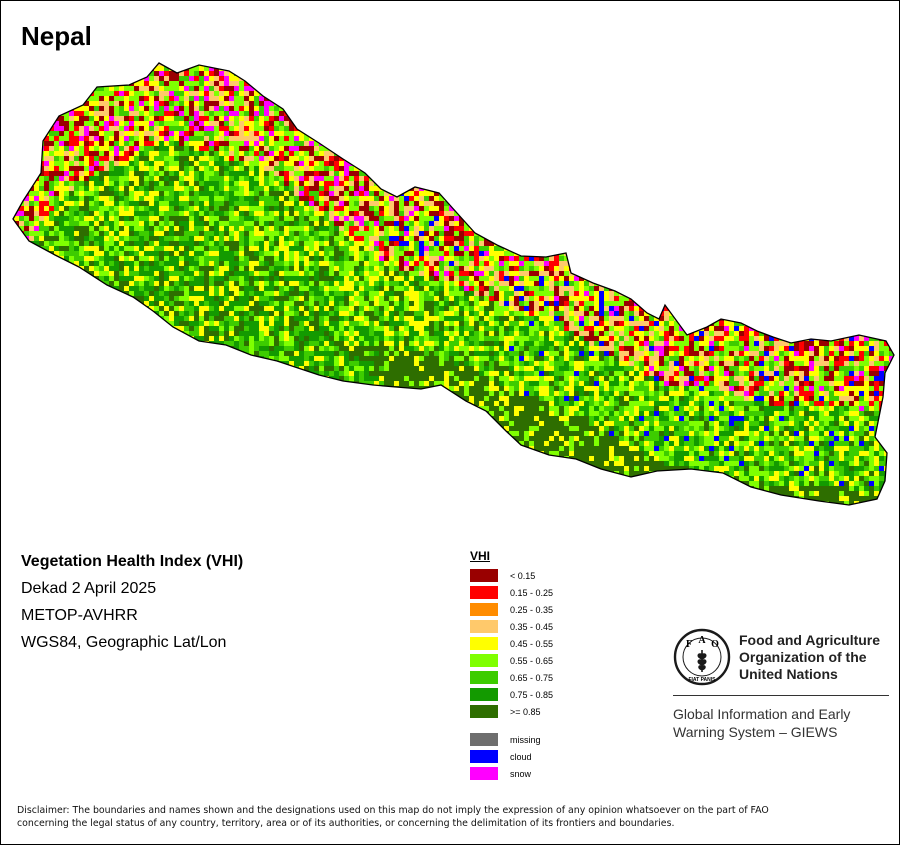  I want to click on legend-item: 0.45 - 0.55, so click(511, 643).